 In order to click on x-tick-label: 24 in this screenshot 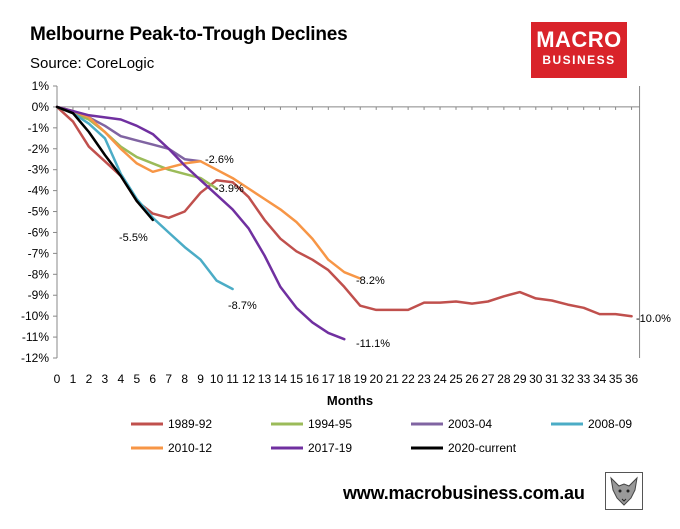, I will do `click(440, 379)`.